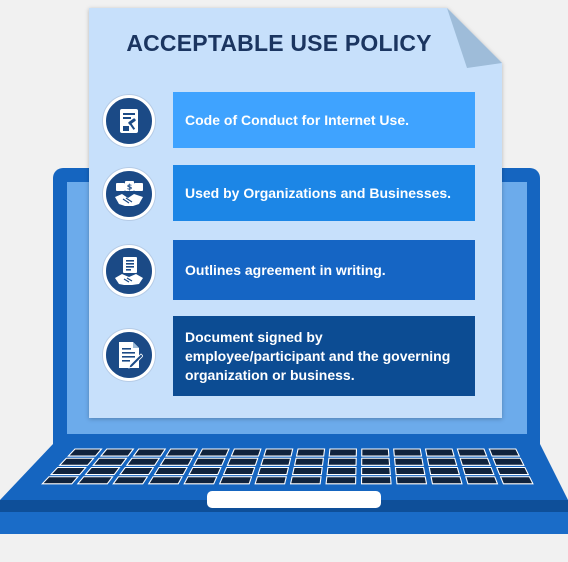  I want to click on business-handshake-icon: $, so click(129, 194).